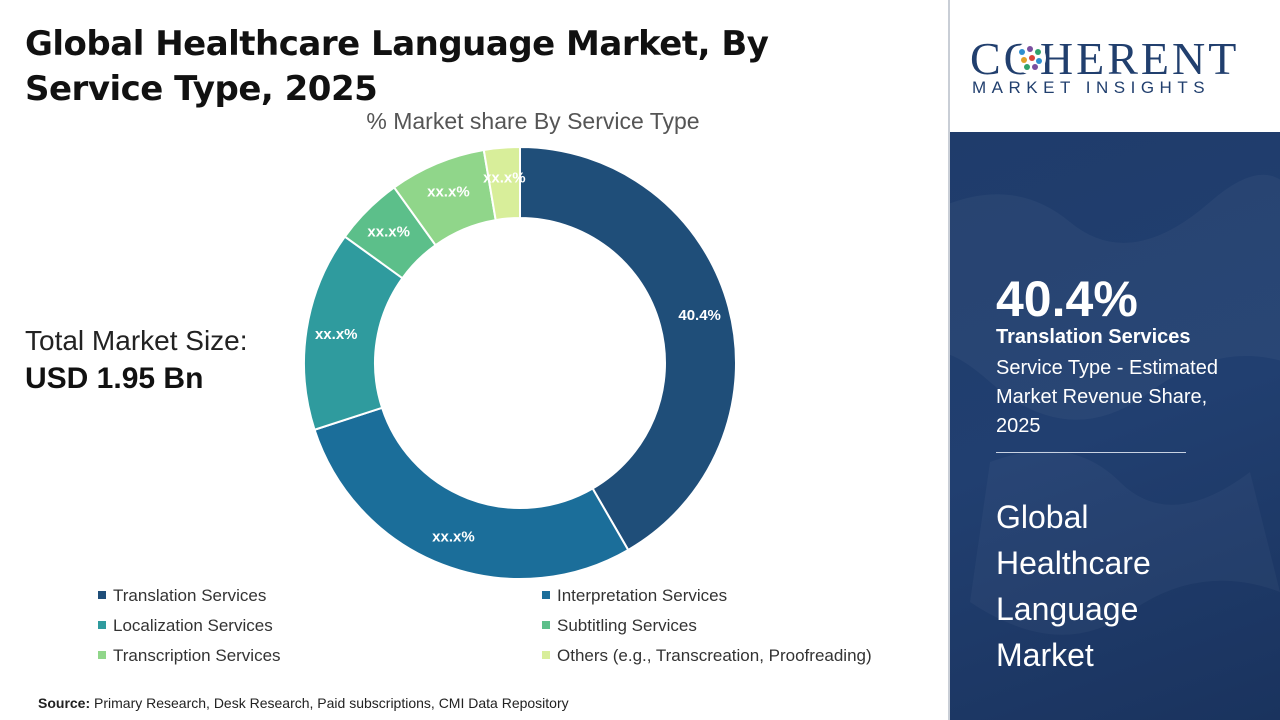 Image resolution: width=1280 pixels, height=720 pixels. Describe the element at coordinates (64, 703) in the screenshot. I see `source-label: Source:` at that location.